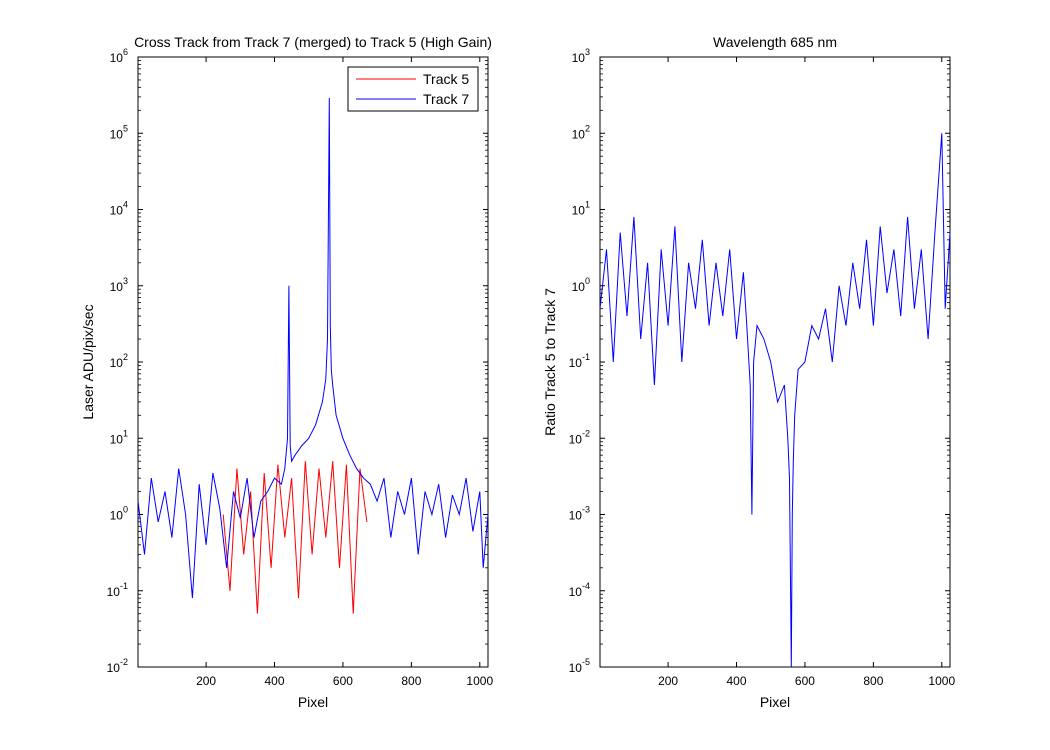 The height and width of the screenshot is (750, 1050). I want to click on right-y-tick-label: 10⁻², so click(579, 437).